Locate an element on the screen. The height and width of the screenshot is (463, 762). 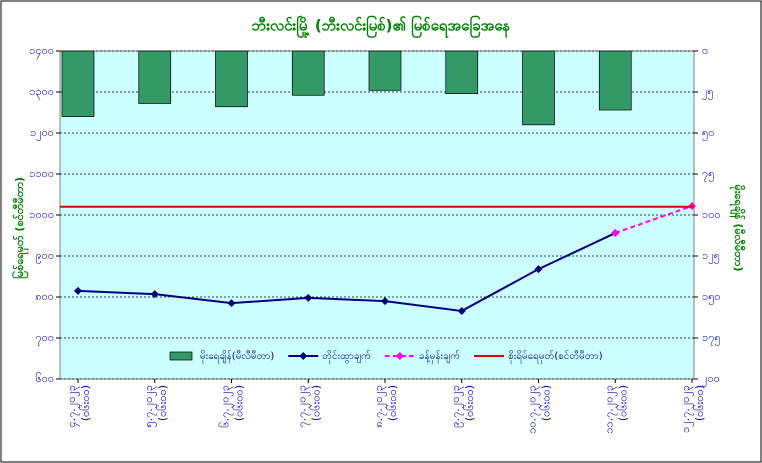
x-tick-label: ၁၁.၇.၂၀၂၃ is located at coordinates (609, 409).